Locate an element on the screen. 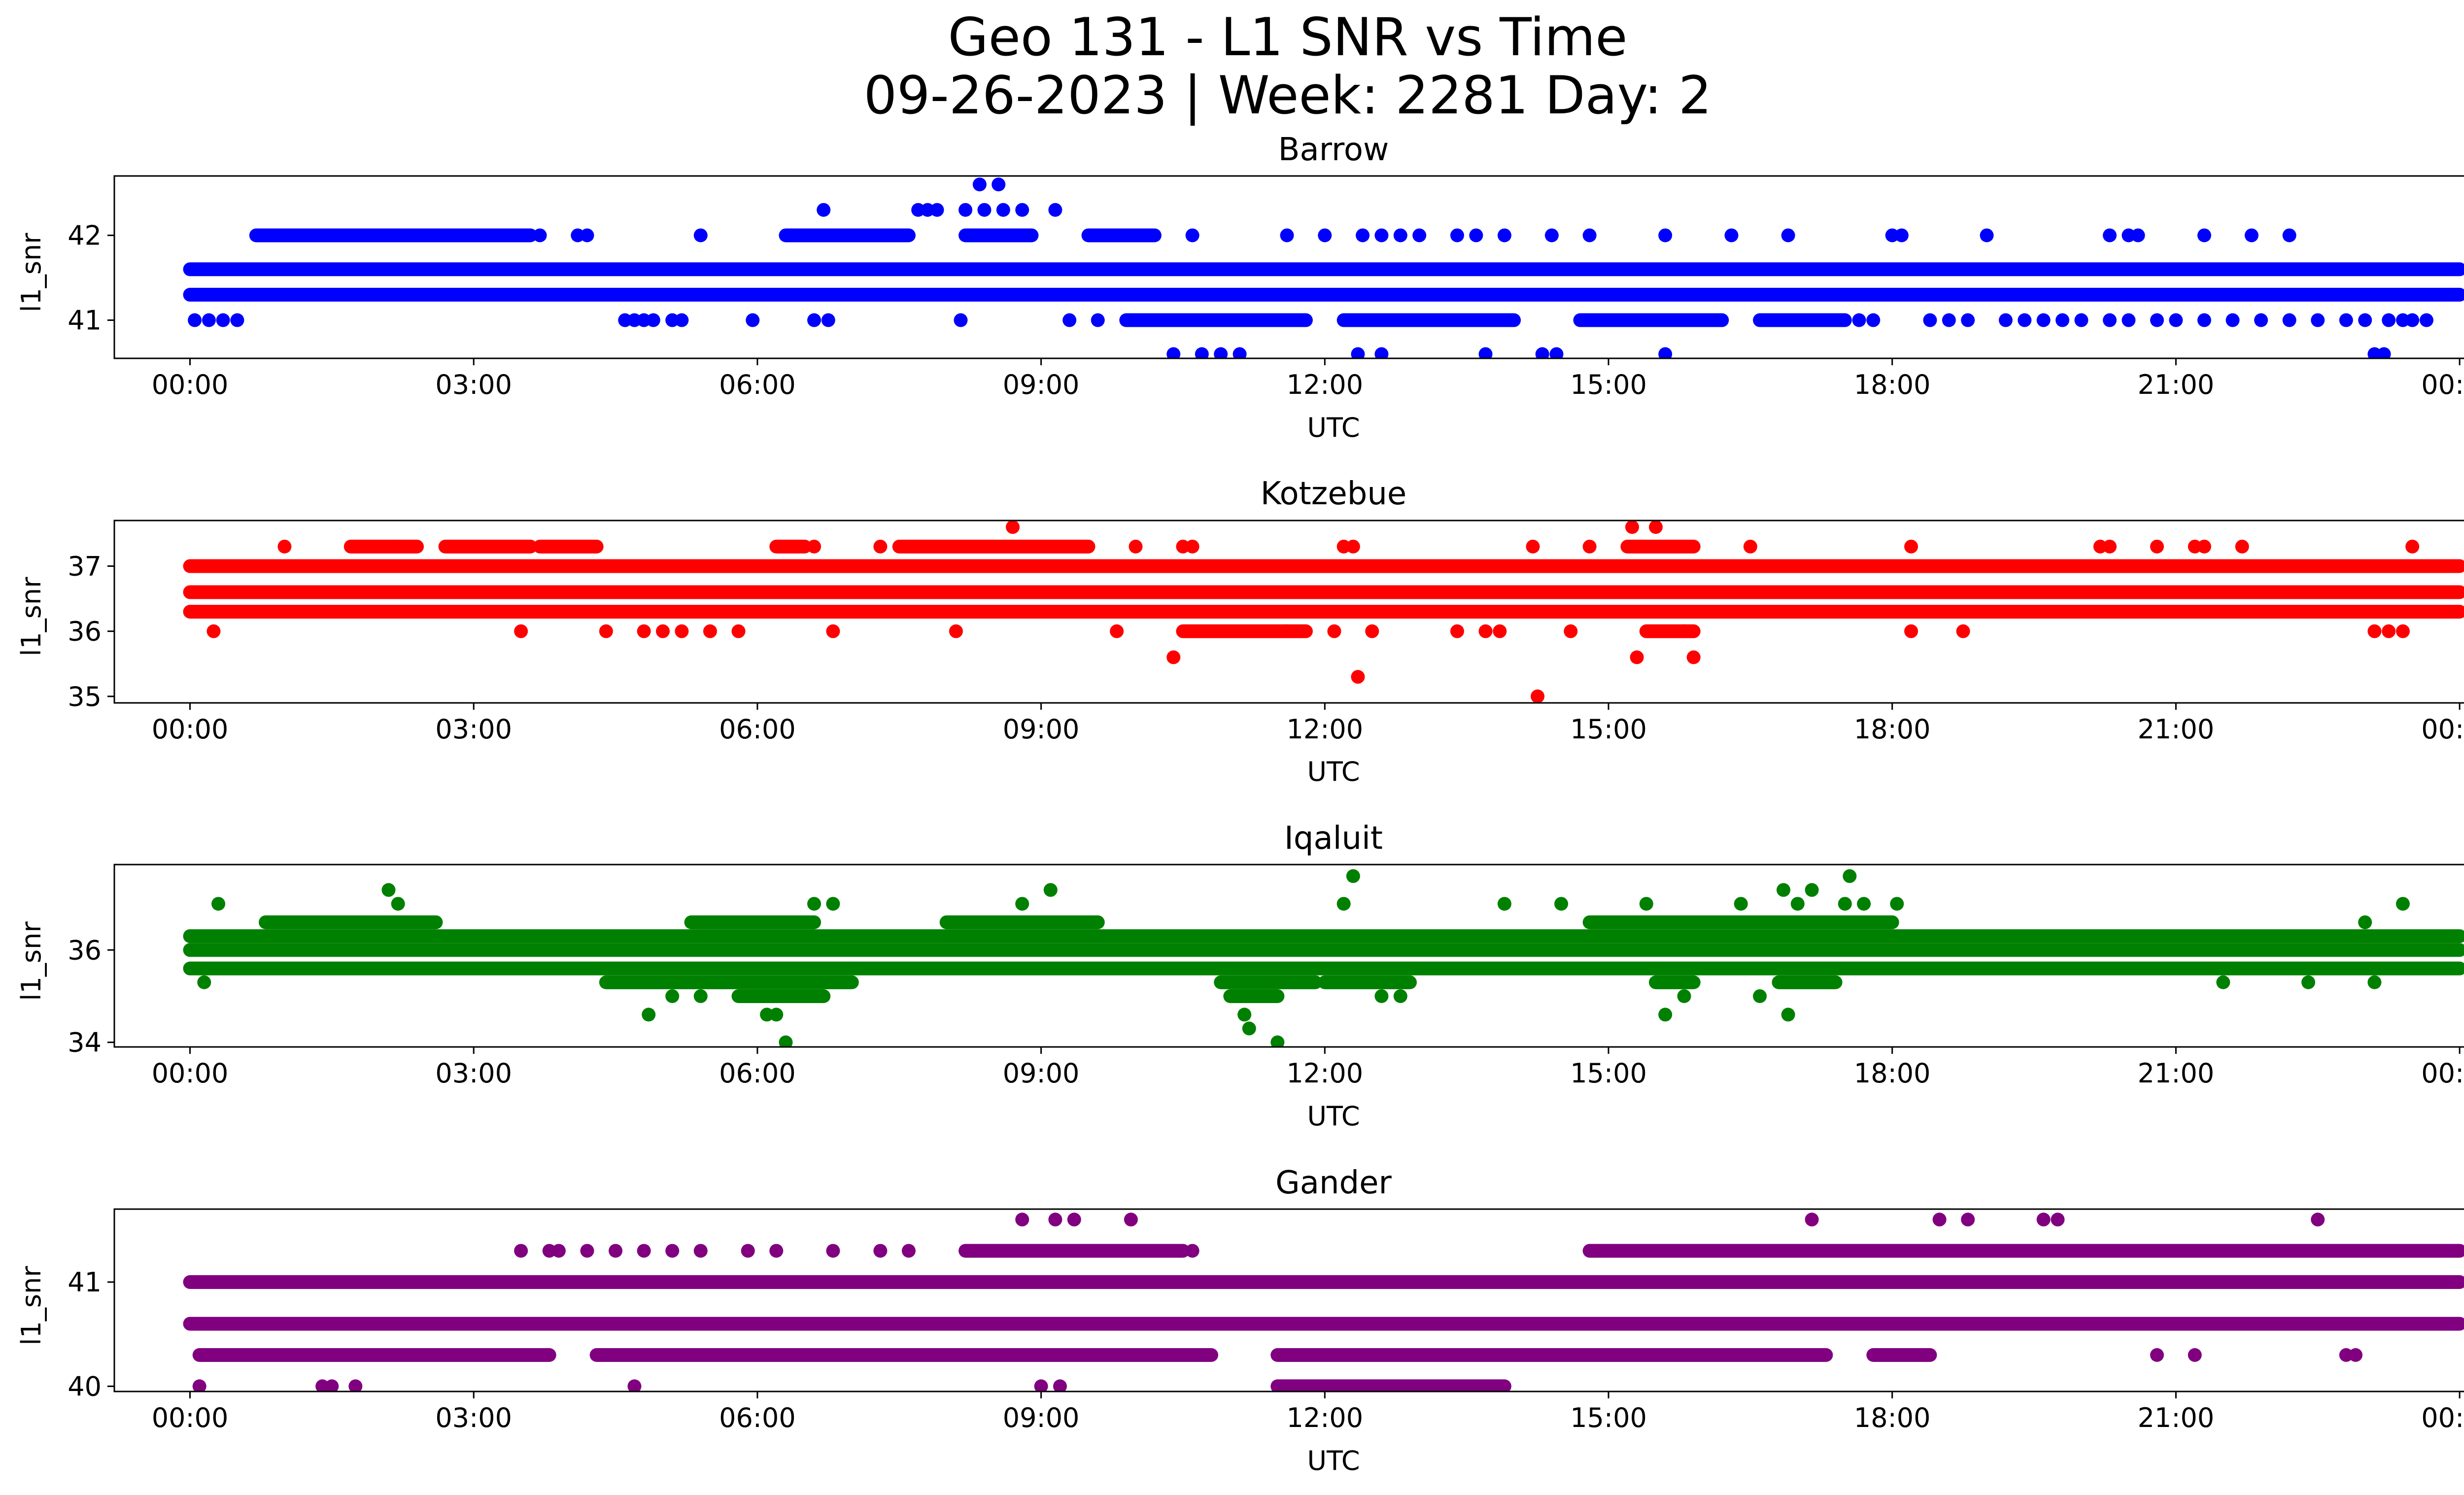  y-tick-label: 37 is located at coordinates (85, 566).